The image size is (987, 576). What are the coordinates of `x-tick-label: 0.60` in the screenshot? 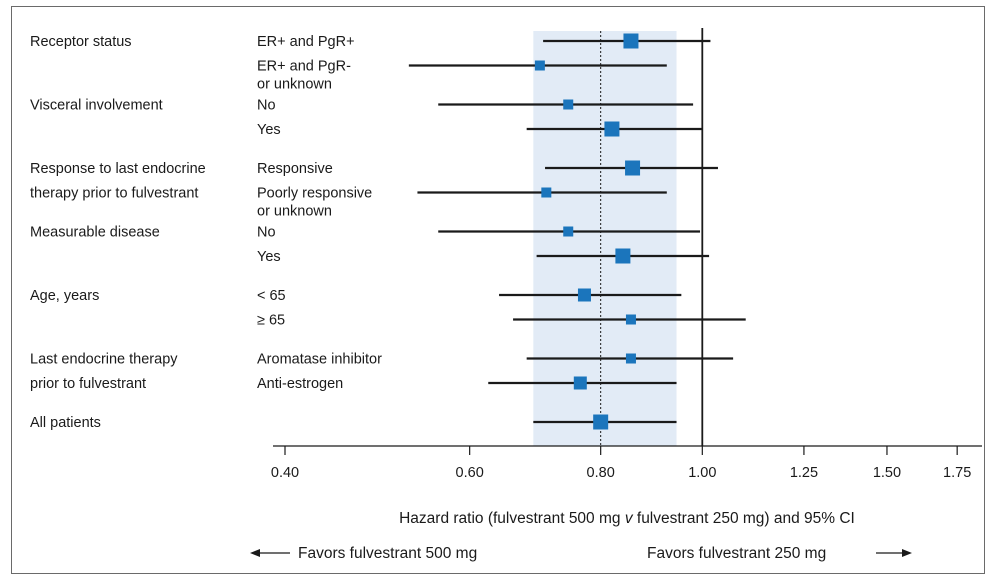 It's located at (470, 473).